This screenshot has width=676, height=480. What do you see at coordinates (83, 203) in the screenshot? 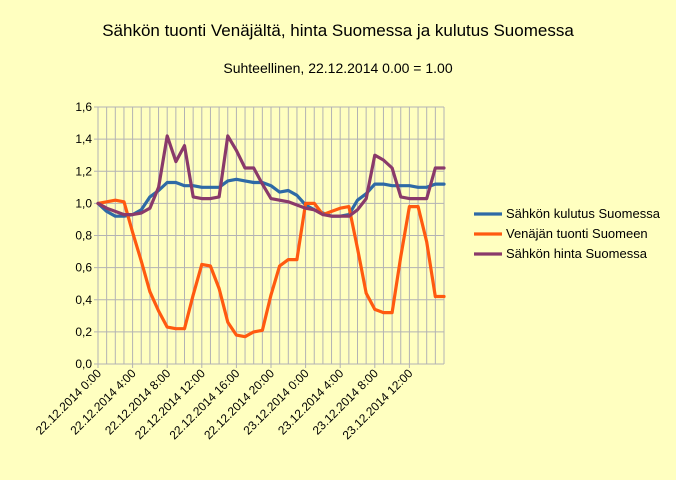
I see `y-tick-label: 1,0` at bounding box center [83, 203].